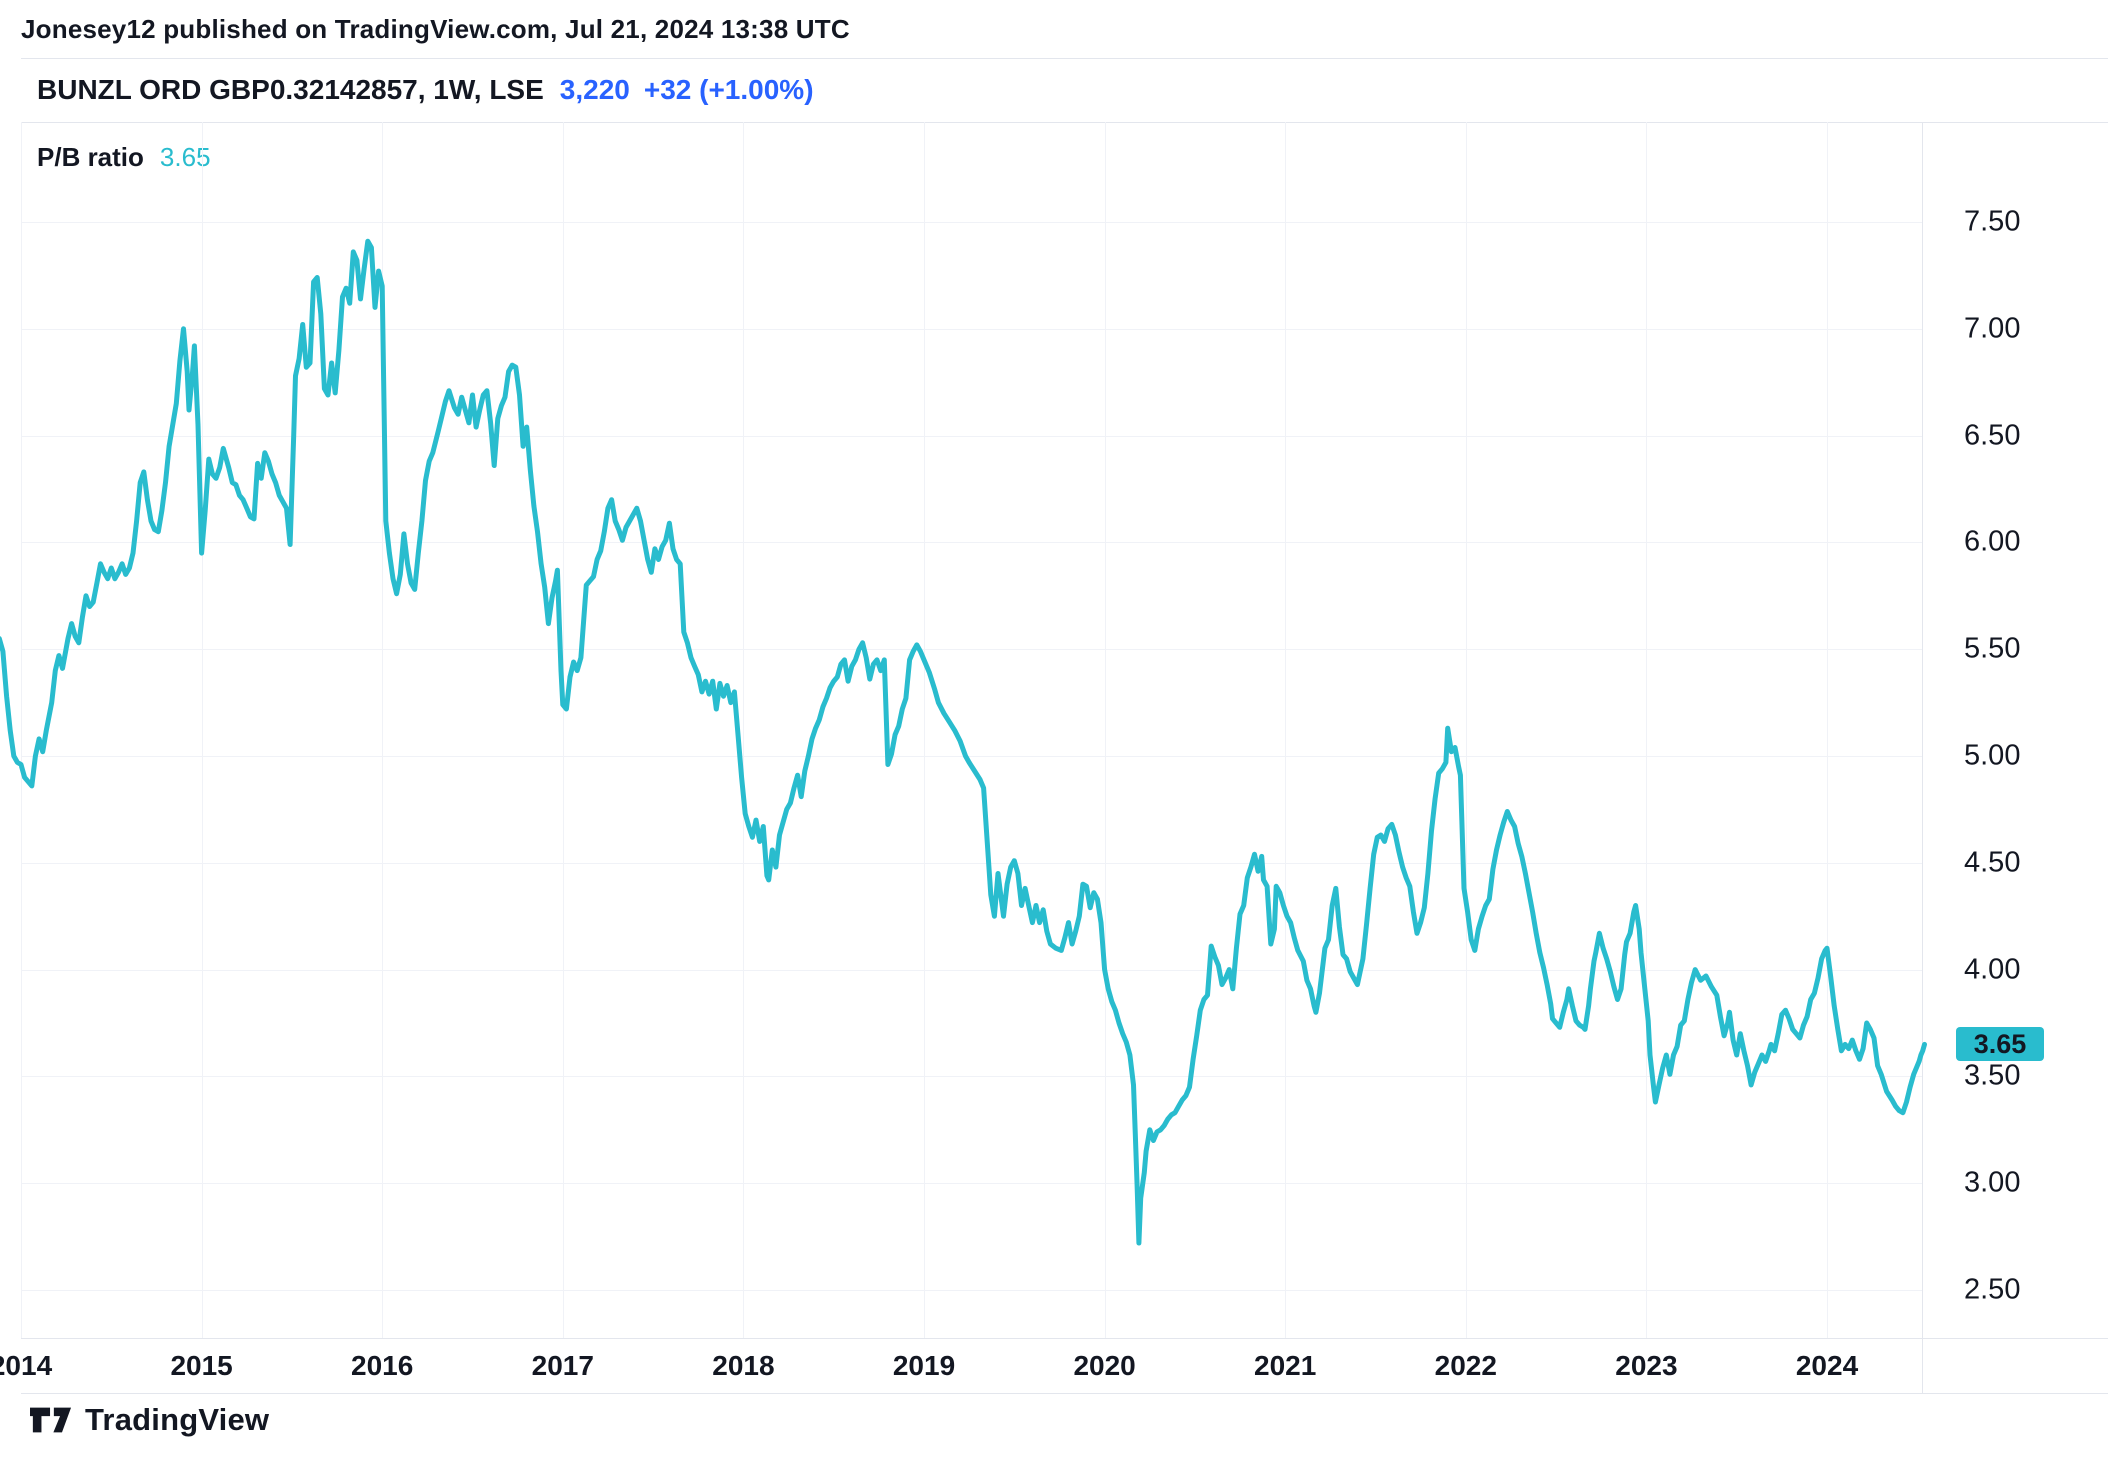 The height and width of the screenshot is (1466, 2108). What do you see at coordinates (1992, 648) in the screenshot?
I see `price-tick-label: 5.50` at bounding box center [1992, 648].